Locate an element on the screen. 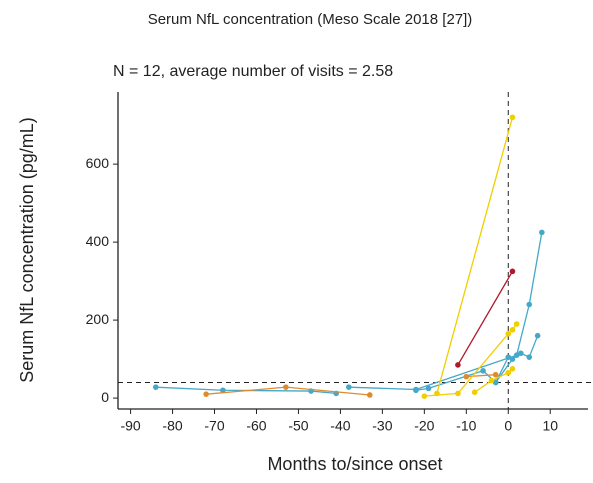  x-tick-label: -80 is located at coordinates (172, 426).